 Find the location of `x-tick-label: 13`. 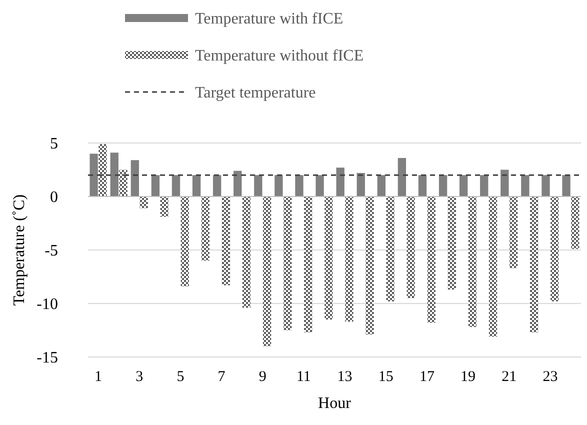

x-tick-label: 13 is located at coordinates (344, 377).